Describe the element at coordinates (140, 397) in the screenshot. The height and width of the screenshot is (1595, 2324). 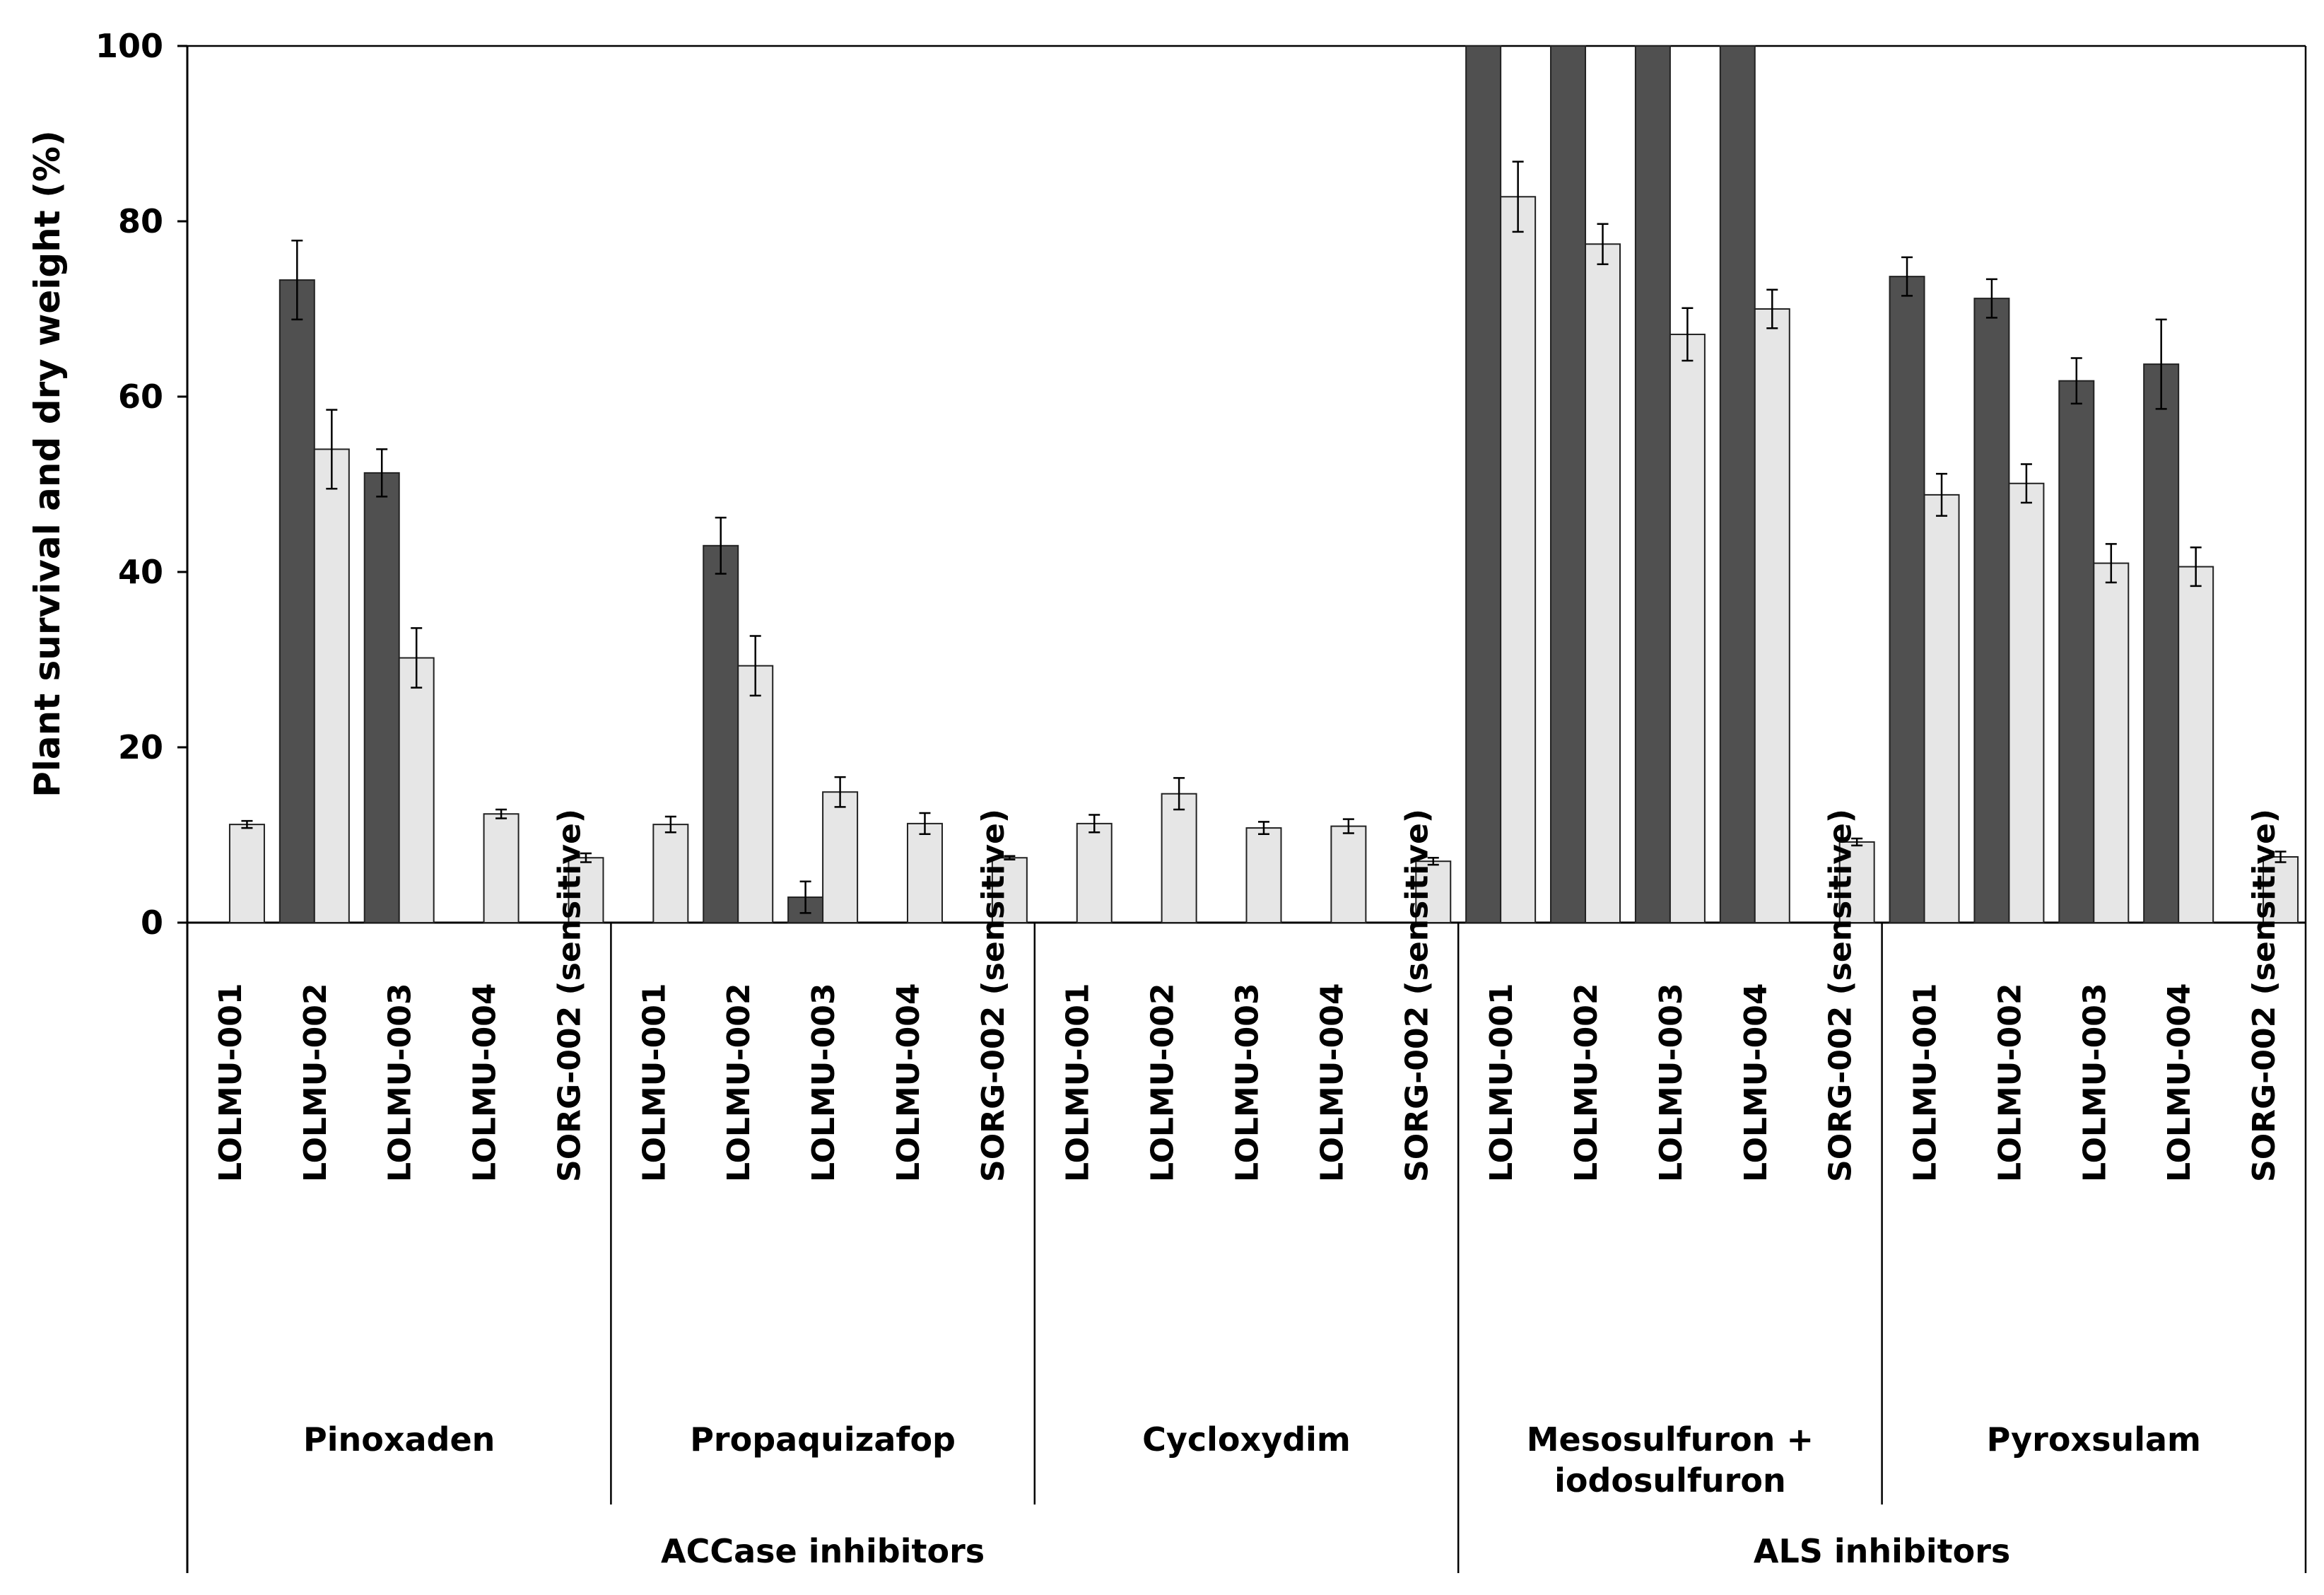
I see `y-tick-label: 60` at that location.